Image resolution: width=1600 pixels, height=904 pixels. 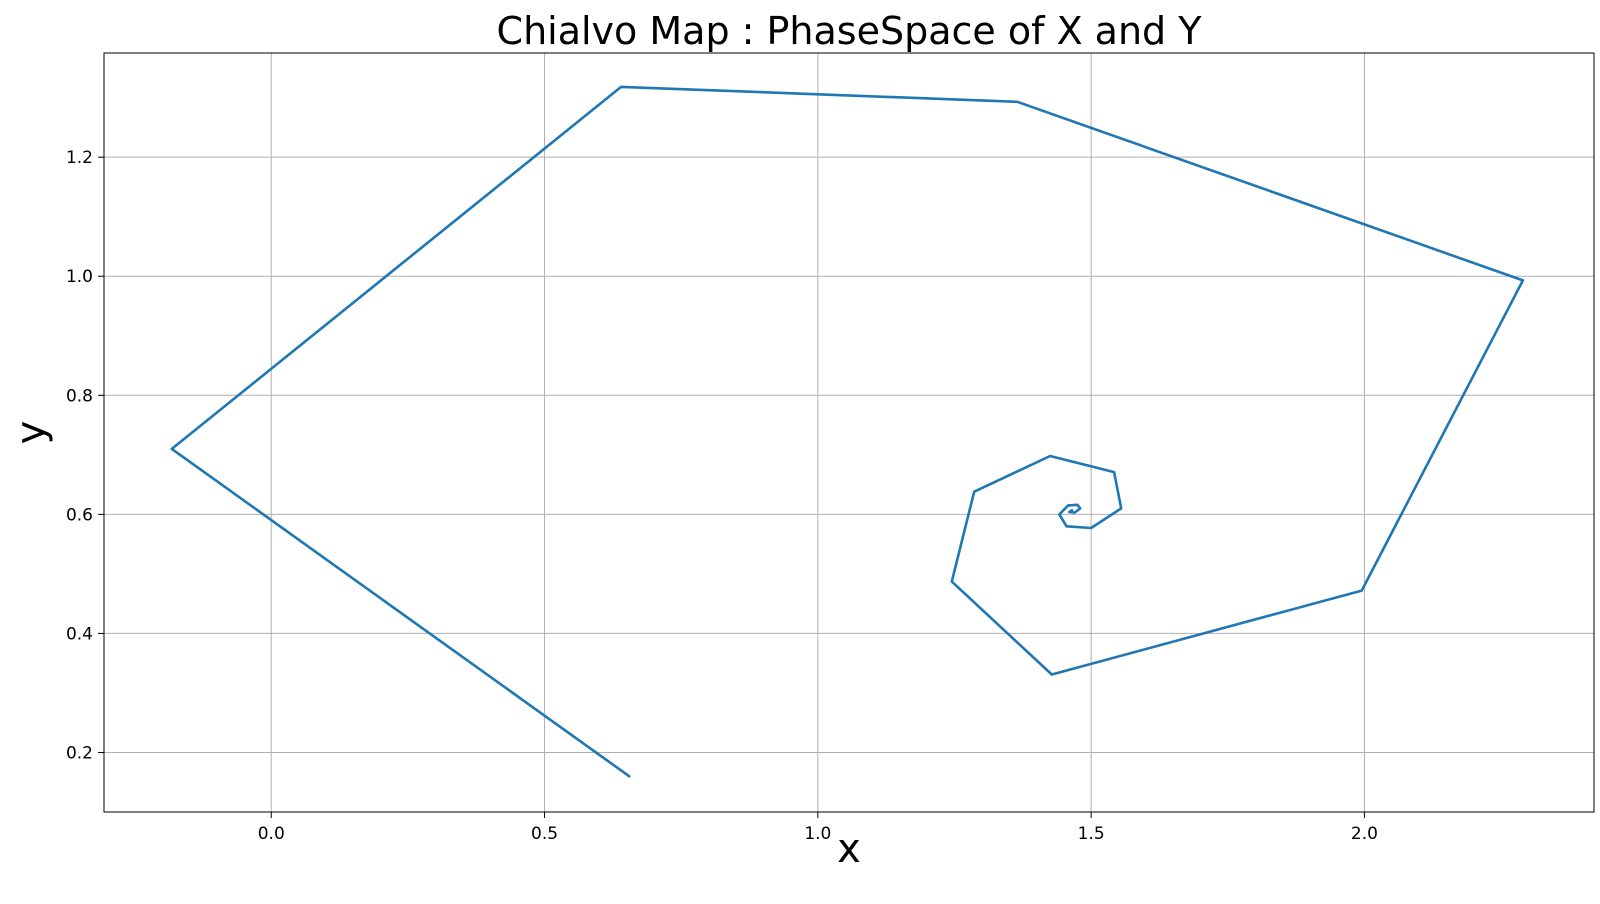 What do you see at coordinates (850, 31) in the screenshot?
I see `chart-title: Chialvo Map : PhaseSpace of X and Y` at bounding box center [850, 31].